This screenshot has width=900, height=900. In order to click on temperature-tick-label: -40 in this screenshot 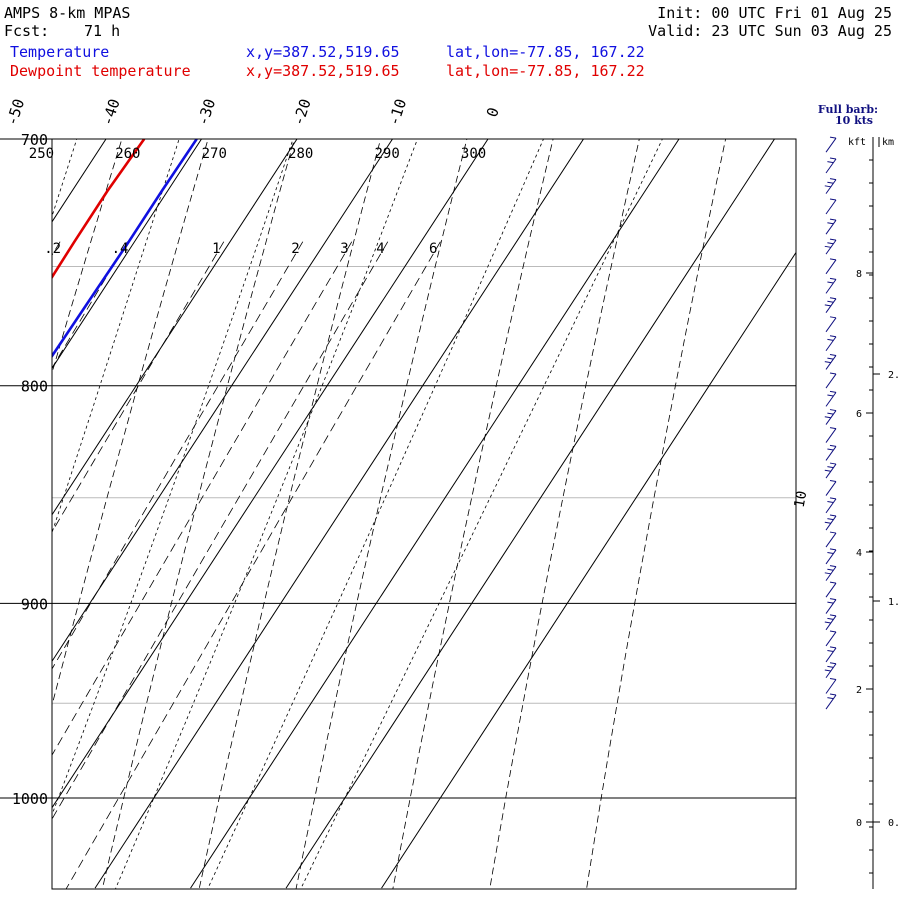, I will do `click(110, 112)`.